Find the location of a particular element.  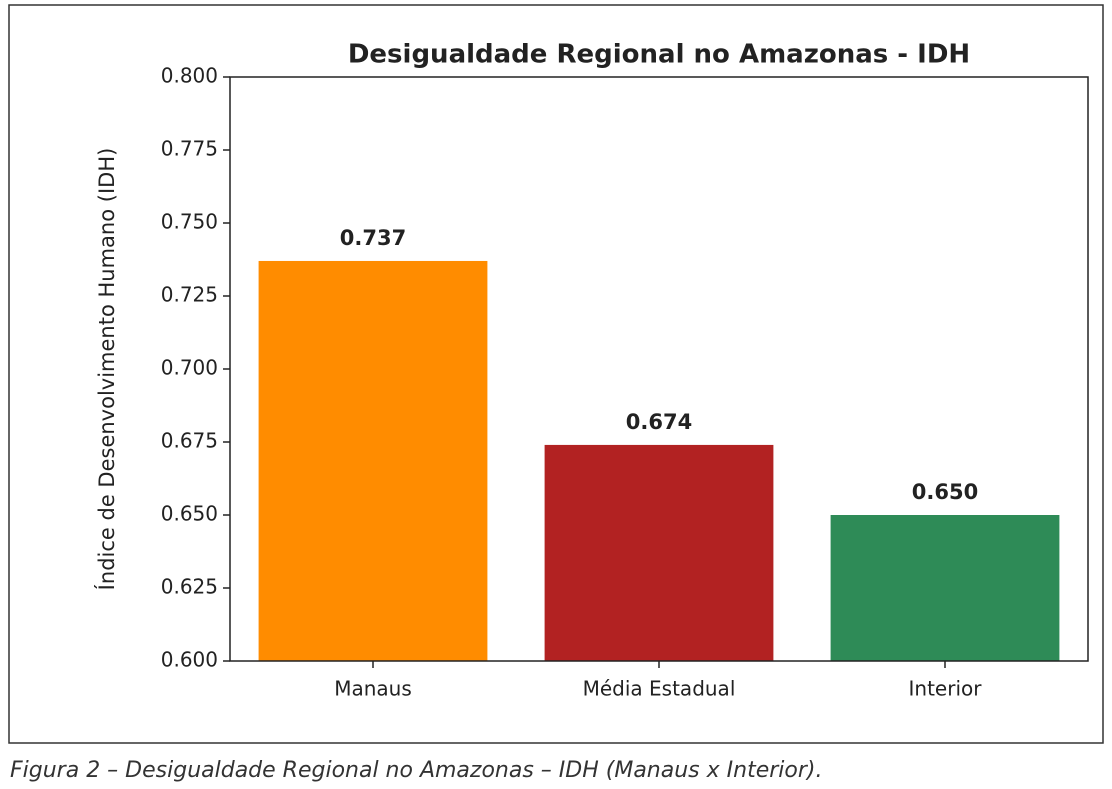

y-tick-label: 0.675 is located at coordinates (189, 441).